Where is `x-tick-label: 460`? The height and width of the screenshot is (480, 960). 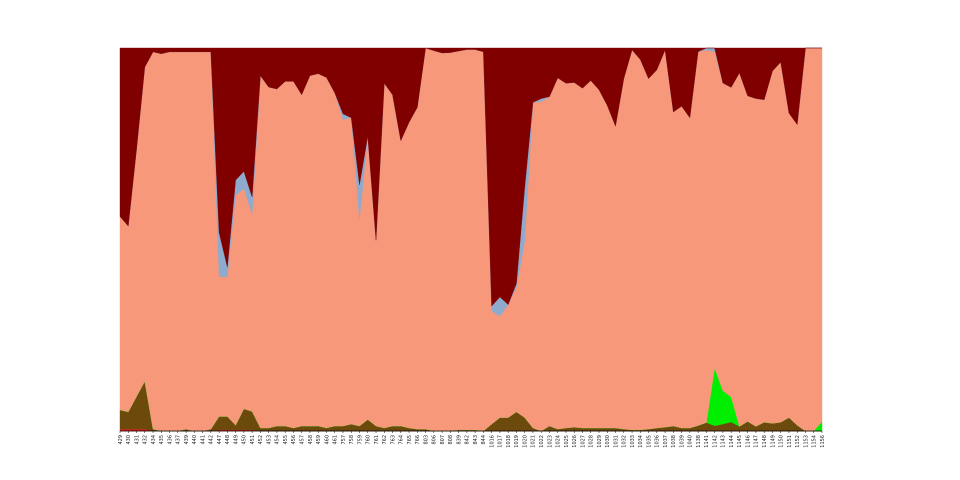 x-tick-label: 460 is located at coordinates (327, 440).